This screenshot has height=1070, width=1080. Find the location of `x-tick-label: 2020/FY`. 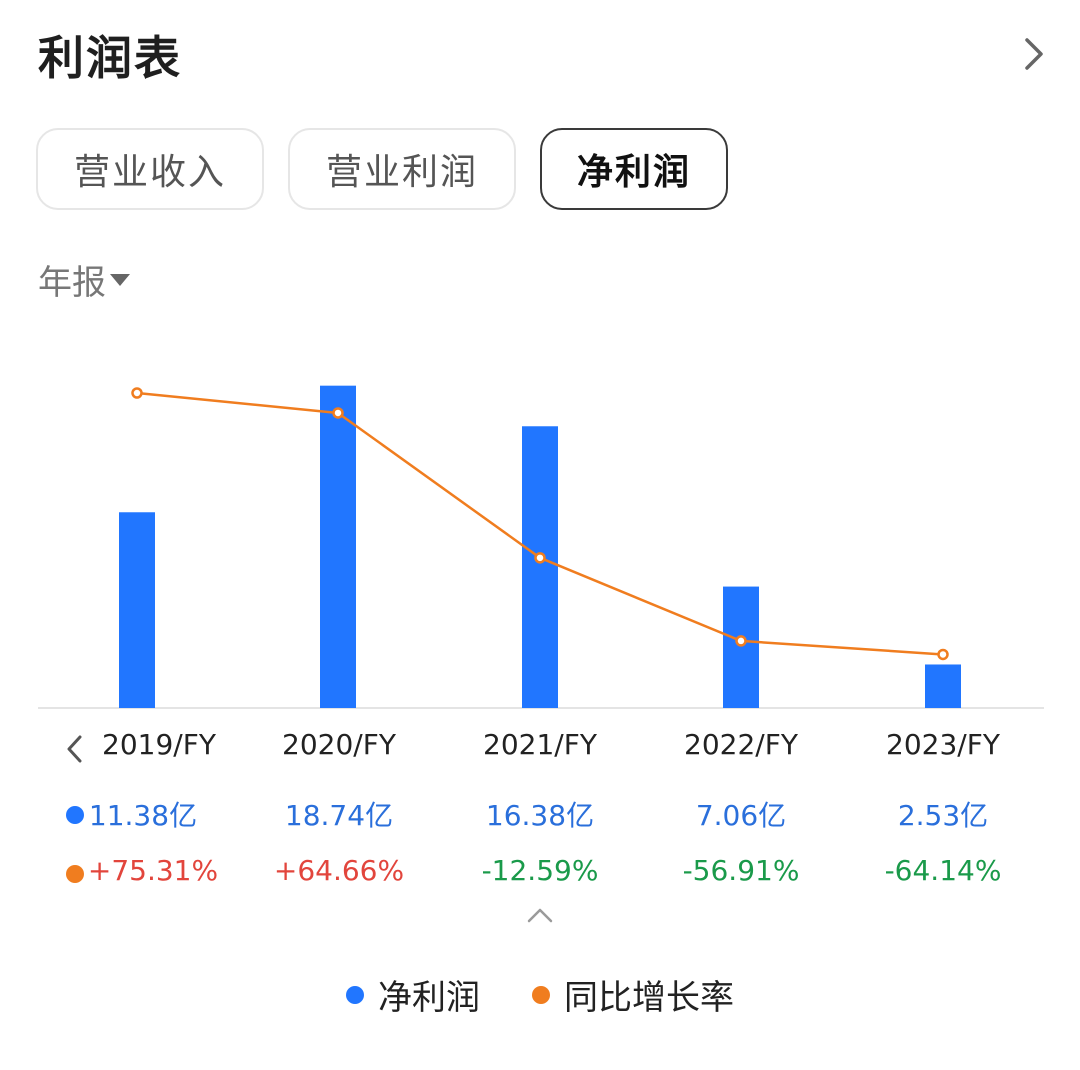

x-tick-label: 2020/FY is located at coordinates (339, 744).